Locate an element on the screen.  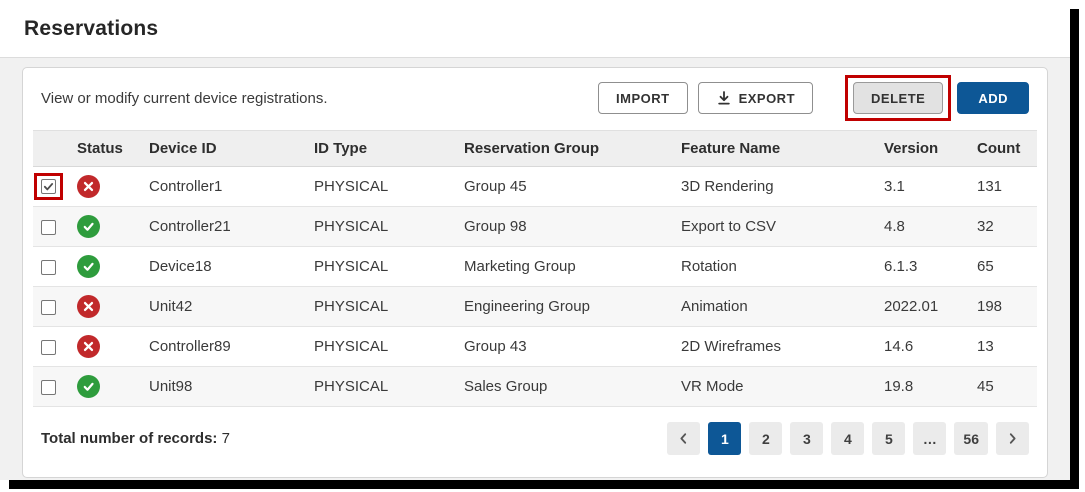
count-cell: 65 is located at coordinates (1003, 266).